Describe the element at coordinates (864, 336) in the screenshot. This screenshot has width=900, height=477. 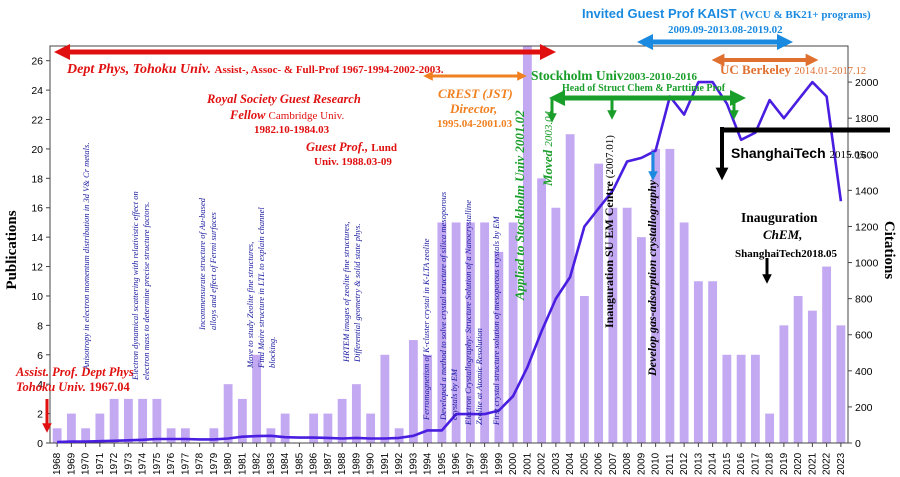
I see `right-tick-label: 600` at that location.